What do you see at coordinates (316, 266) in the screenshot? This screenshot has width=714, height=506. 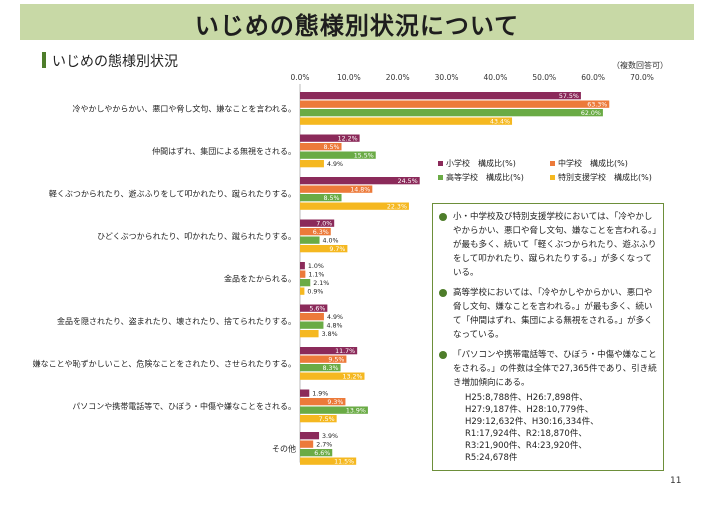 I see `data-label: 1.0%` at bounding box center [316, 266].